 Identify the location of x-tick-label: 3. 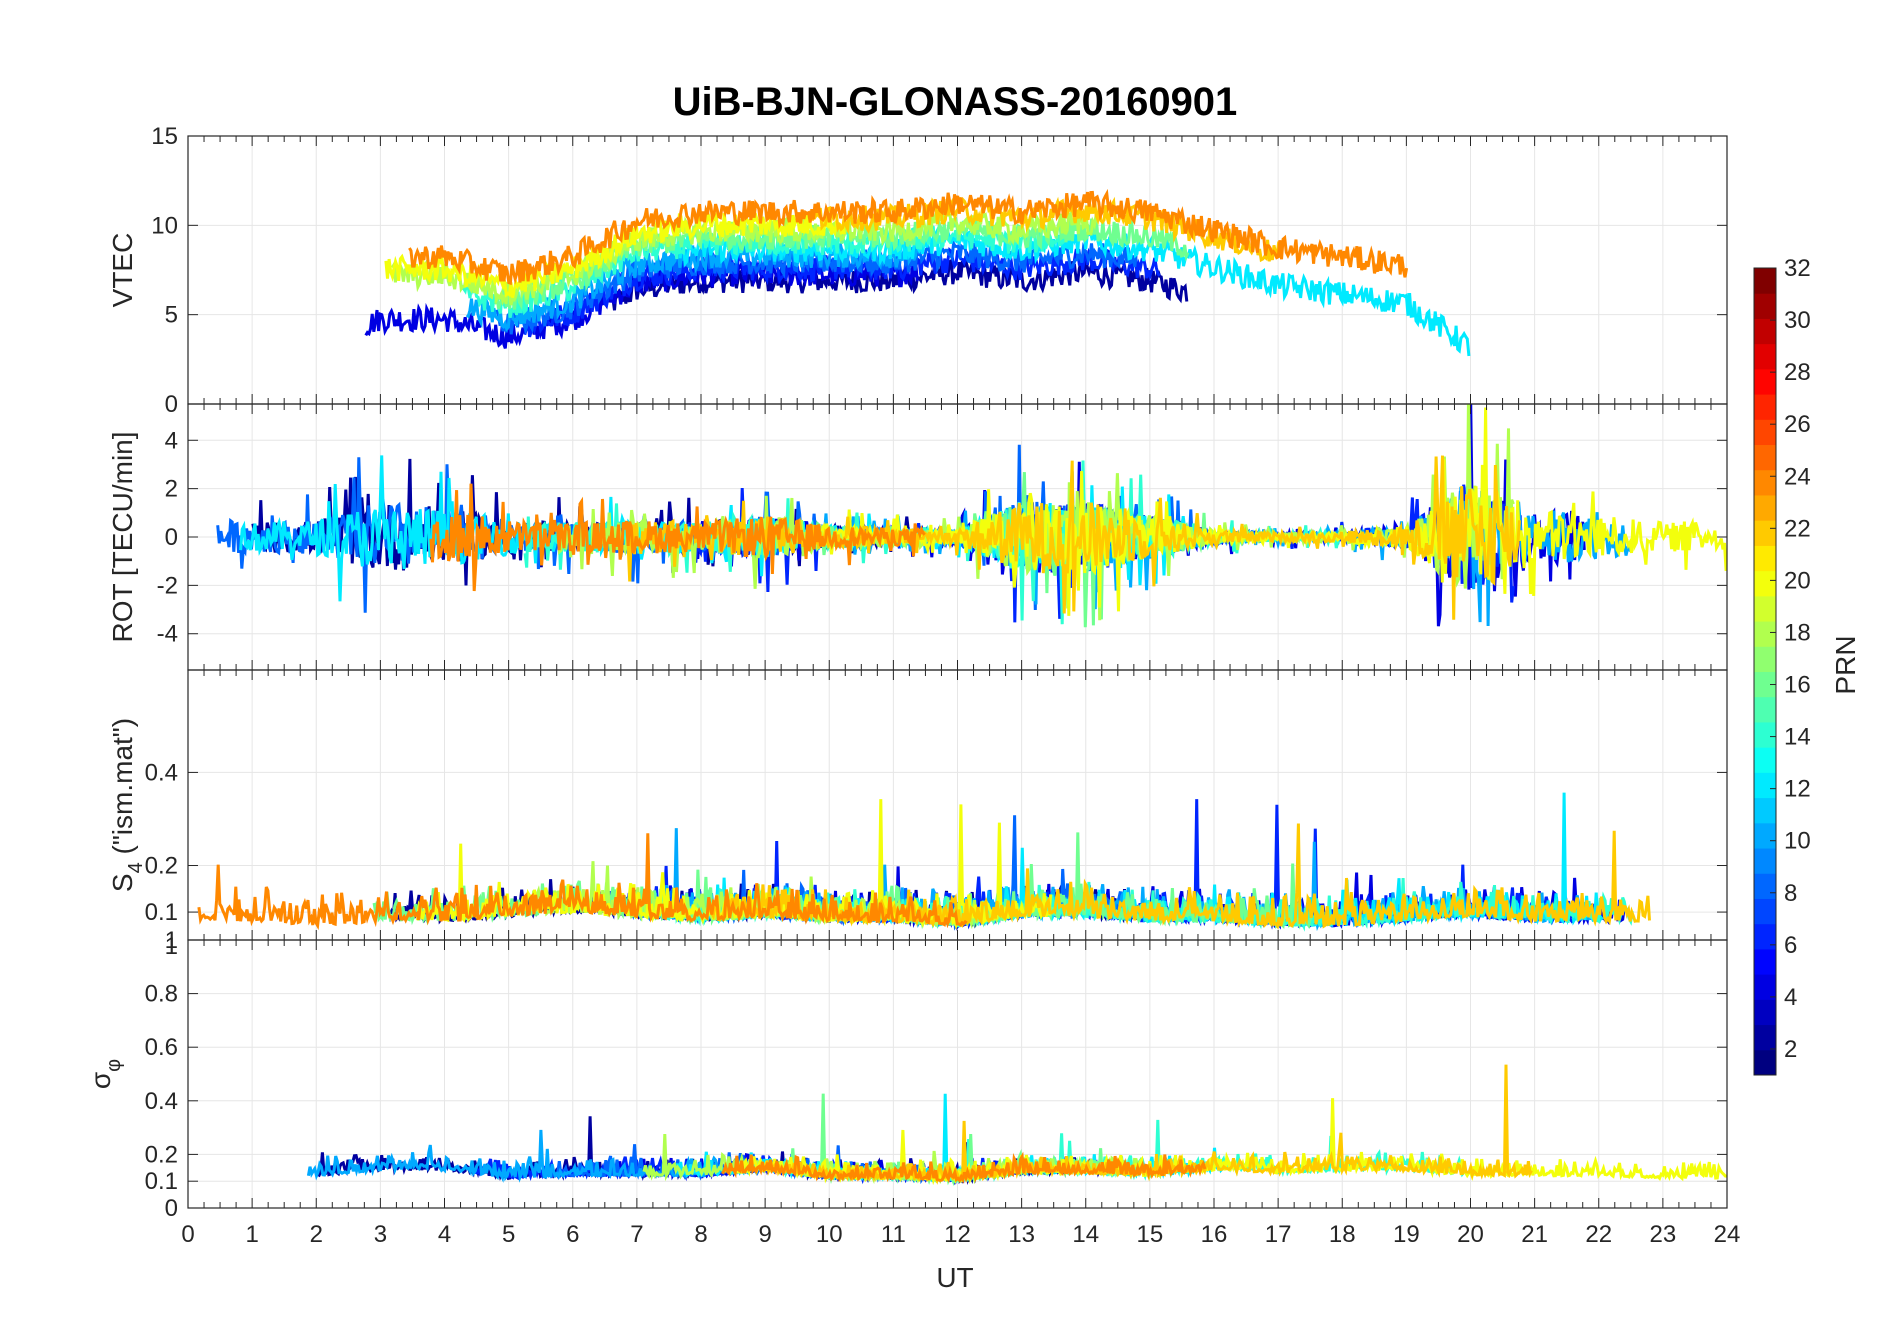
(380, 1234).